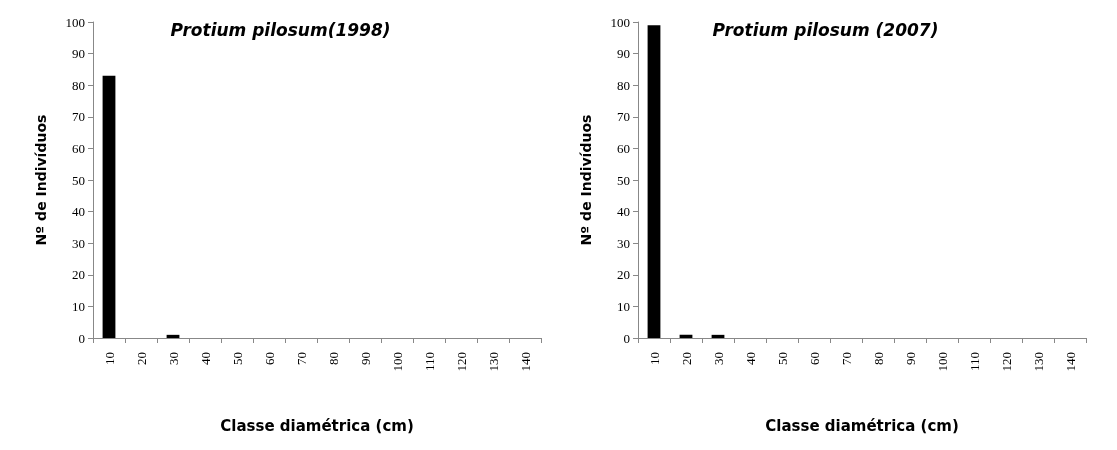  I want to click on chart-title: Protium pilosum(1998), so click(280, 29).